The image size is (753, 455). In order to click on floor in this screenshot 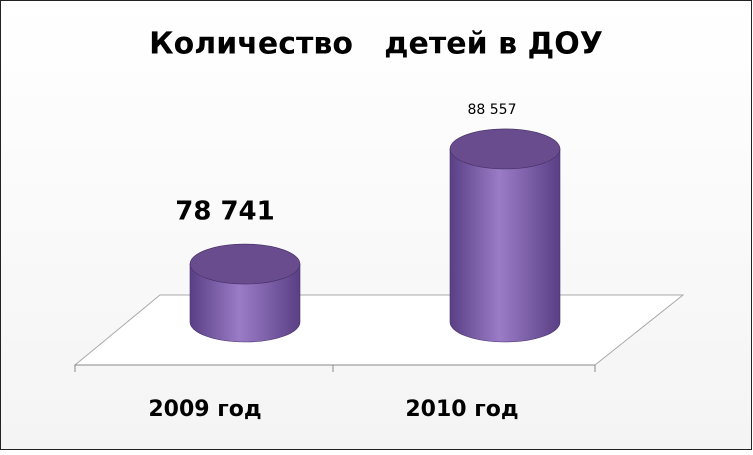, I will do `click(379, 330)`.